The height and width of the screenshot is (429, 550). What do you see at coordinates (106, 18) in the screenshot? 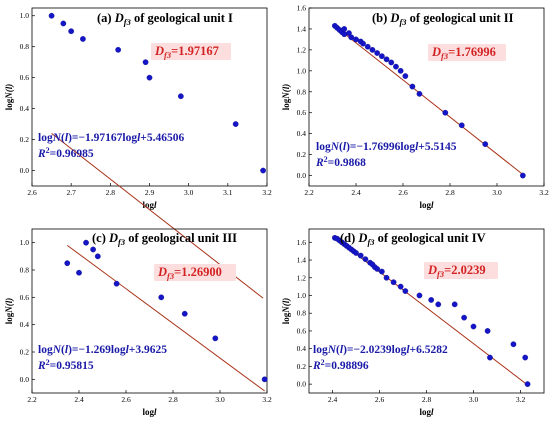
I see `panel-title-prefix: (a)` at bounding box center [106, 18].